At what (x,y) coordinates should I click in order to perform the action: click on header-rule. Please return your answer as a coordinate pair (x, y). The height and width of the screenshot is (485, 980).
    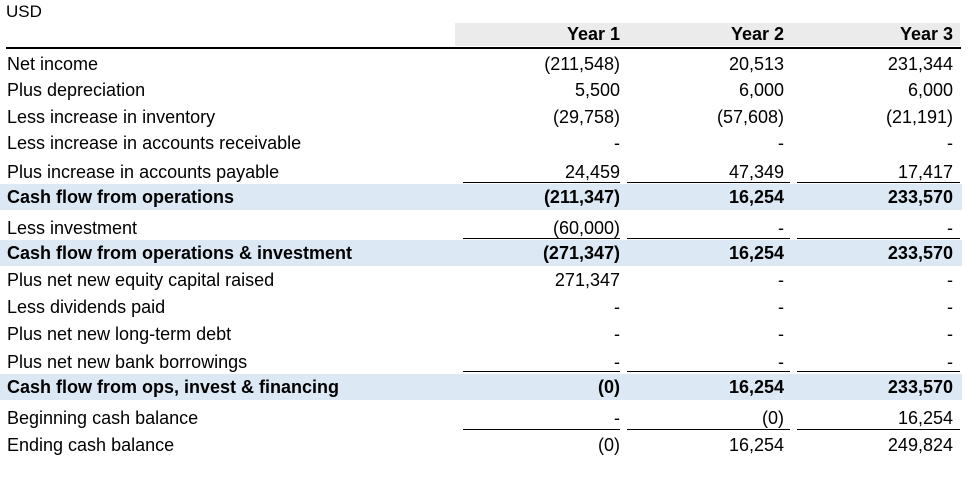
    Looking at the image, I should click on (483, 48).